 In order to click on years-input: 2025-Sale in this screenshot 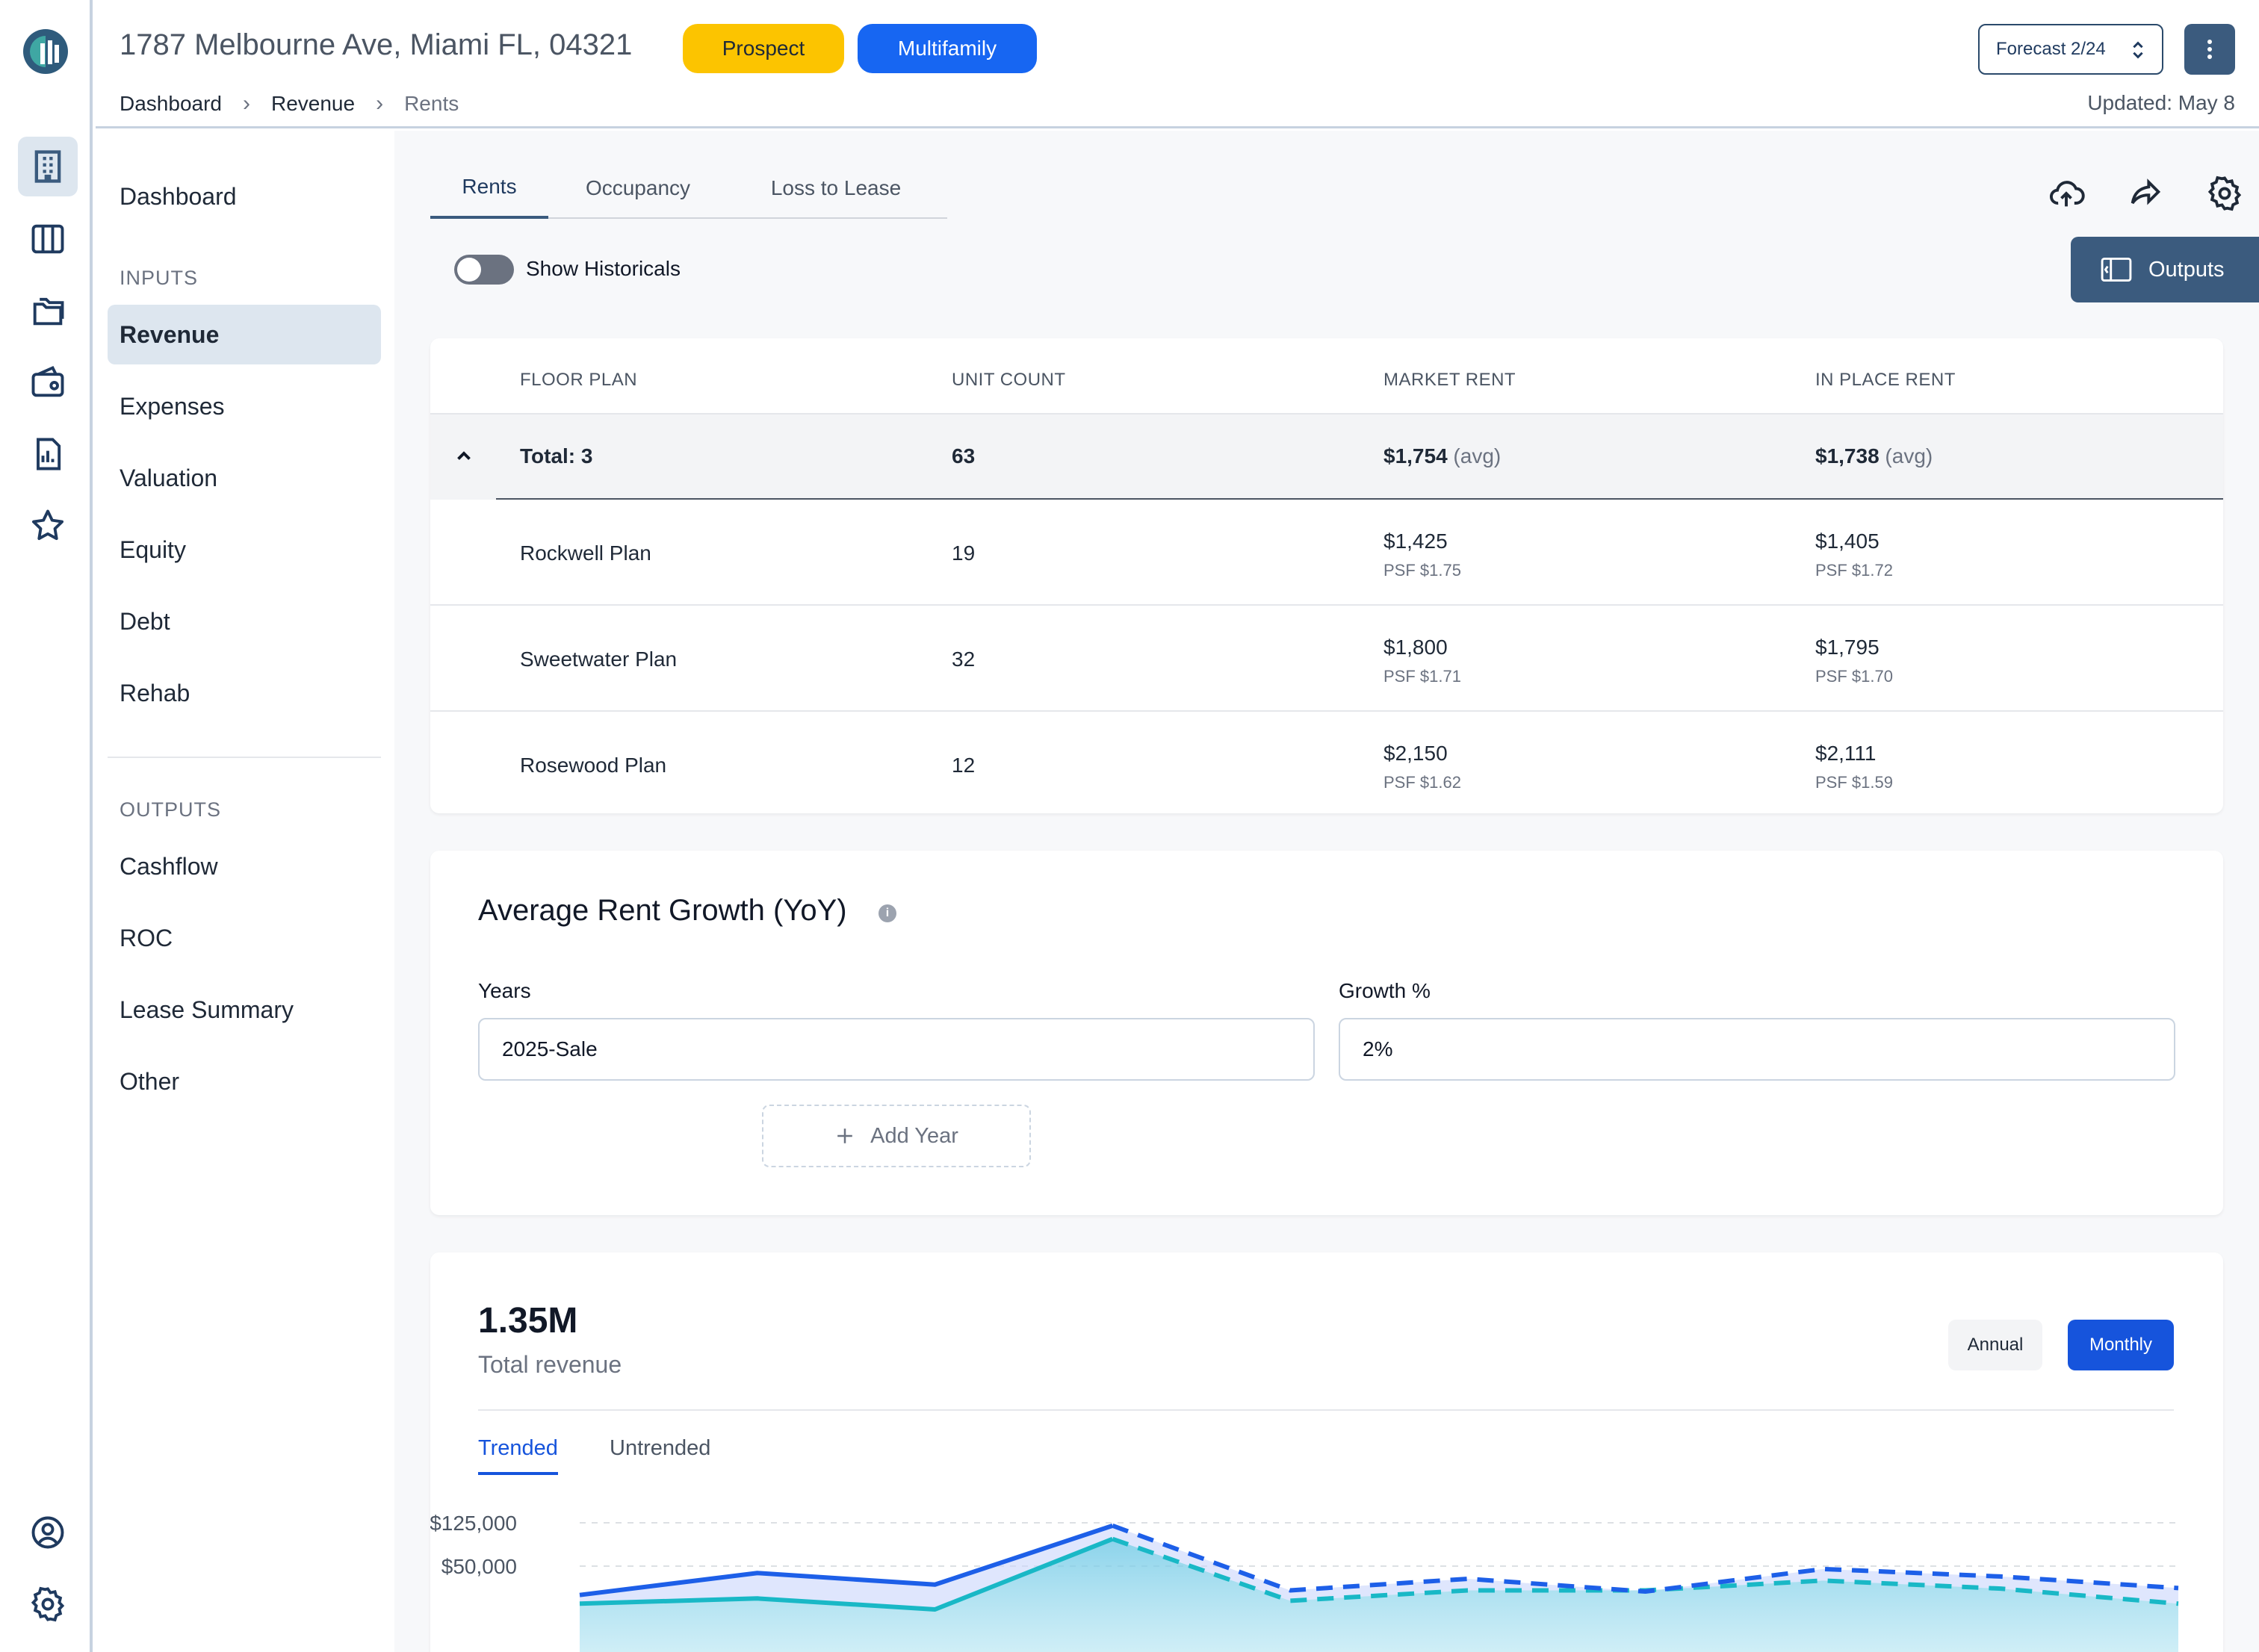, I will do `click(896, 1049)`.